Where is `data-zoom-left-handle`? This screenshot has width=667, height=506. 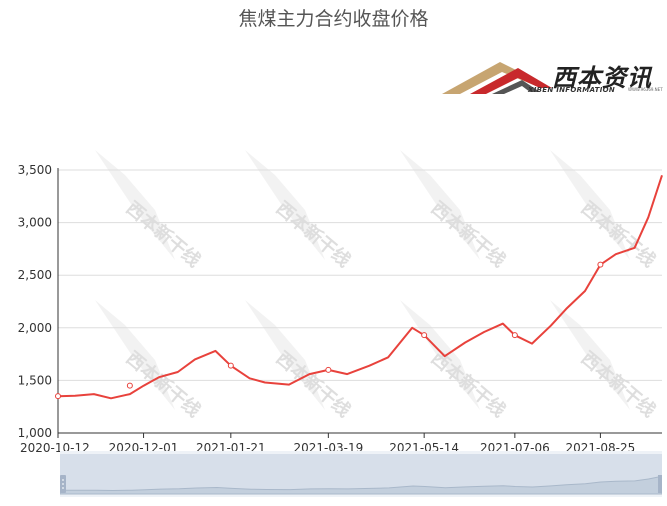 data-zoom-left-handle is located at coordinates (63, 484).